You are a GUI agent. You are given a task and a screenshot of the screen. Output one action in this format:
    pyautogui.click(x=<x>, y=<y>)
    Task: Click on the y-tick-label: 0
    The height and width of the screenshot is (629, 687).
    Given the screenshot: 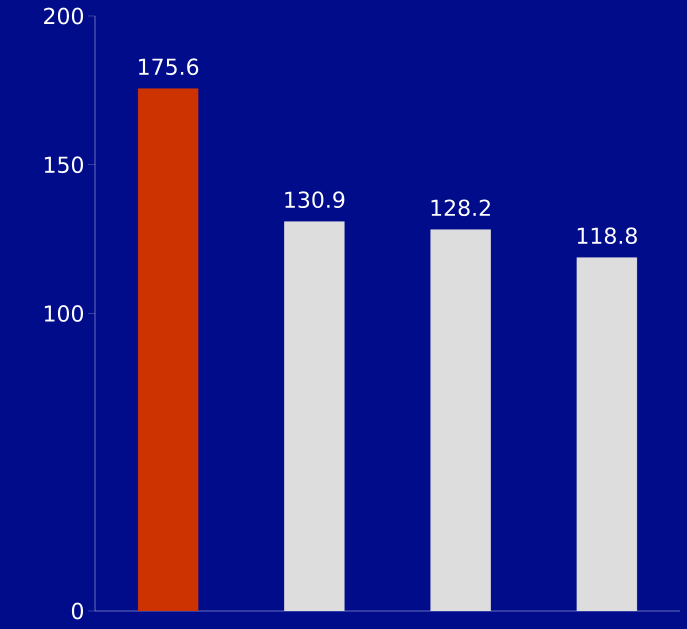 What is the action you would take?
    pyautogui.click(x=78, y=611)
    